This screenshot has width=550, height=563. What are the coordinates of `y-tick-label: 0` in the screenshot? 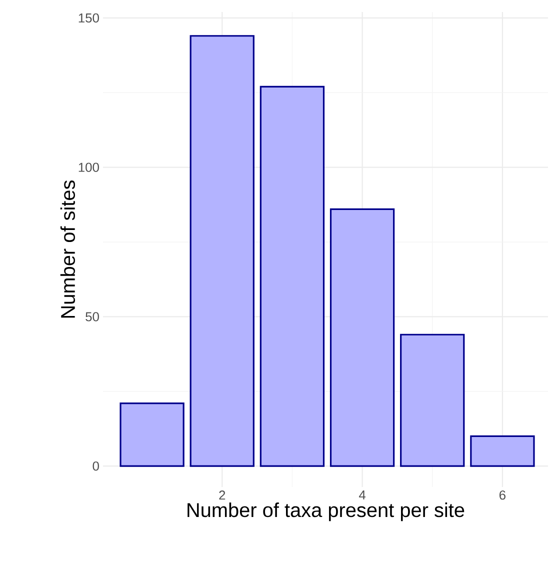 It's located at (95, 466).